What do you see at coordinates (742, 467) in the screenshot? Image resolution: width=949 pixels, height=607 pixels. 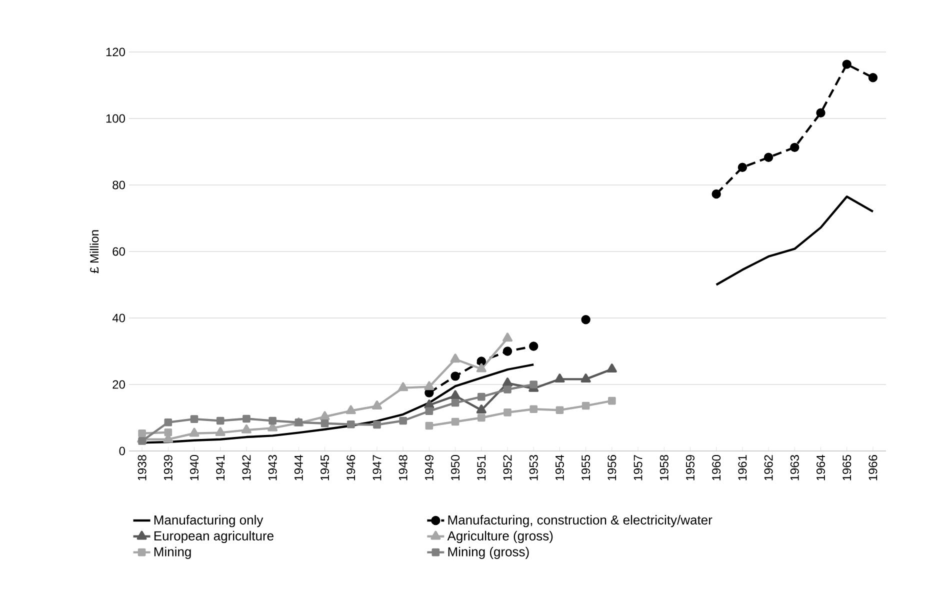 I see `x-tick-label: 1961` at bounding box center [742, 467].